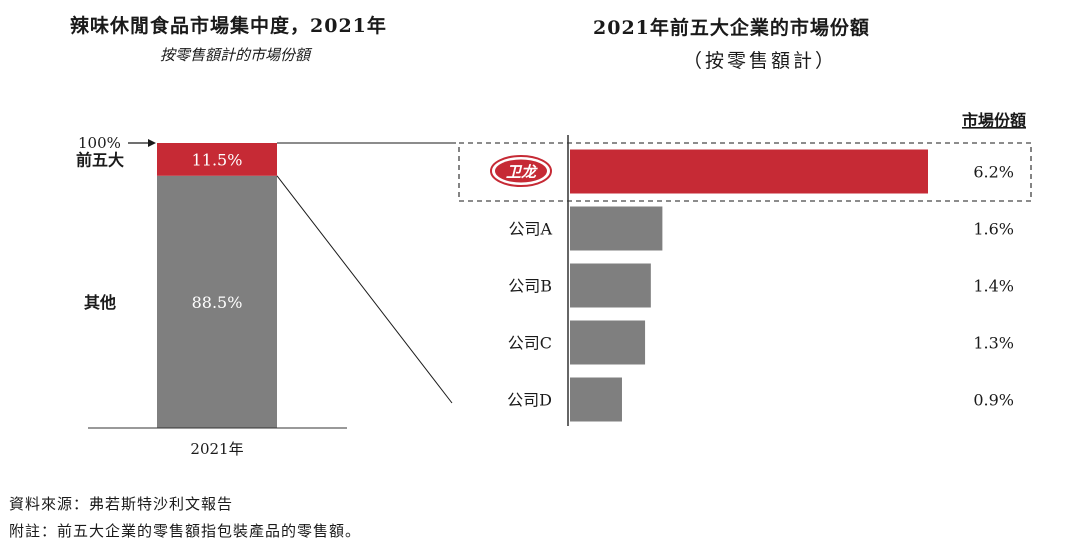 Image resolution: width=1072 pixels, height=558 pixels. I want to click on bar-value-label: 1.4%, so click(993, 286).